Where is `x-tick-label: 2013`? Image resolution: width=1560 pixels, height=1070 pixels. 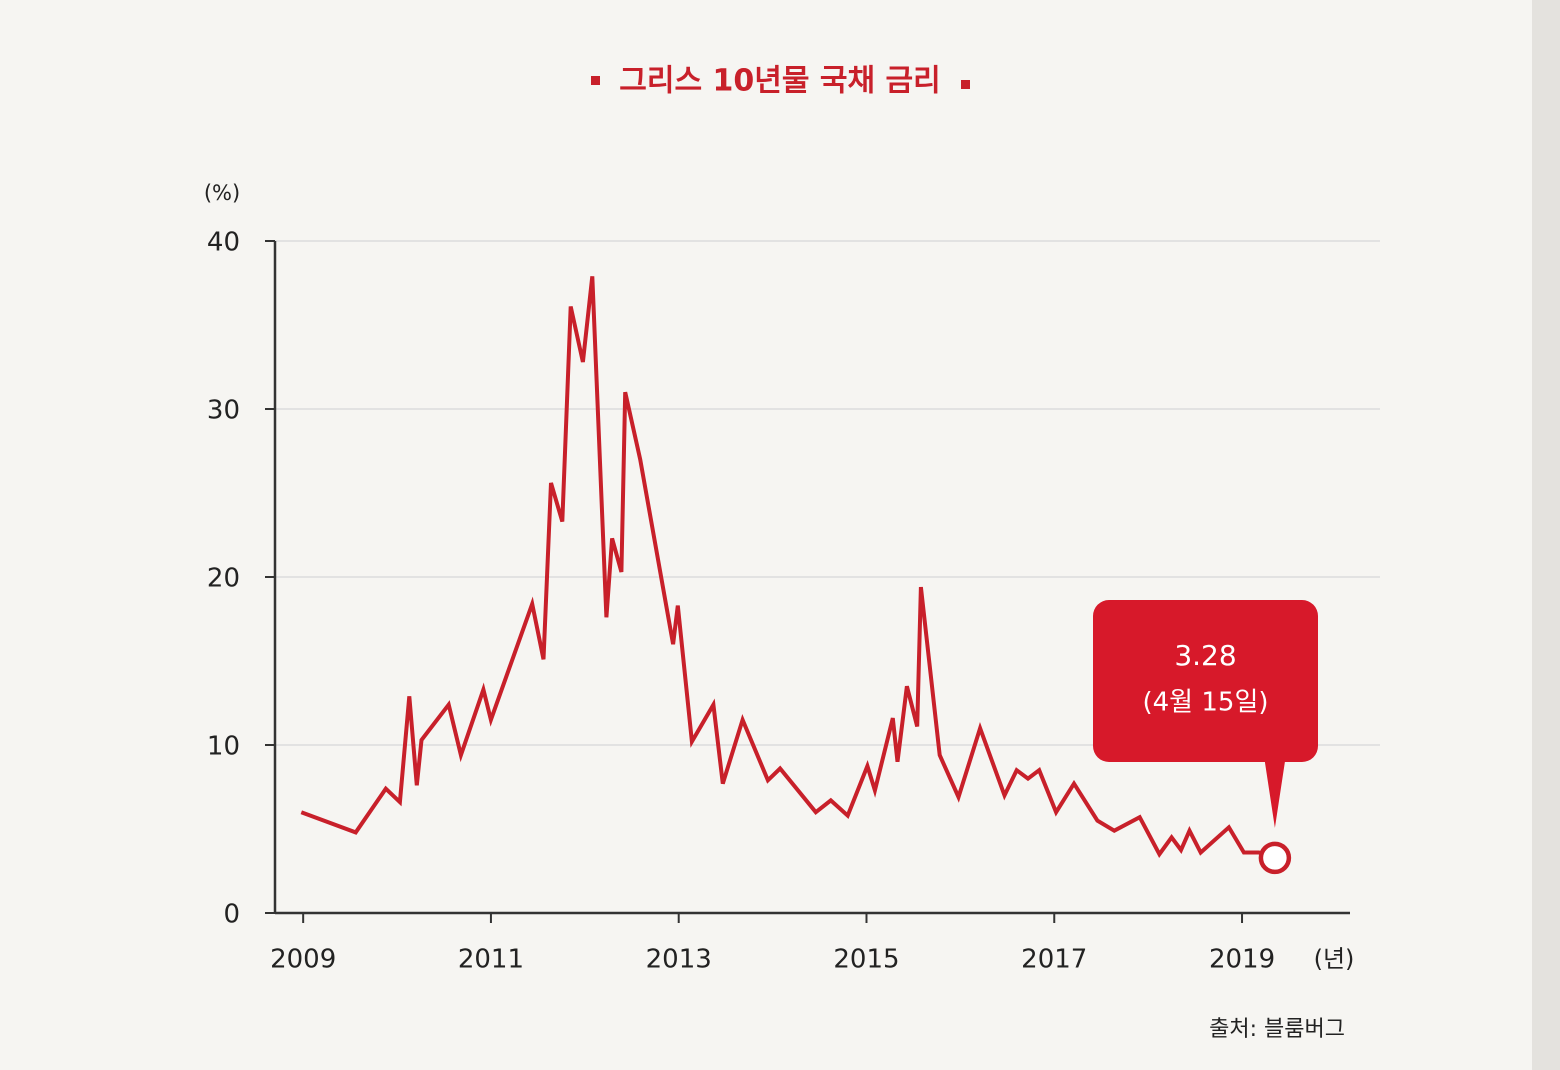
x-tick-label: 2013 is located at coordinates (679, 960).